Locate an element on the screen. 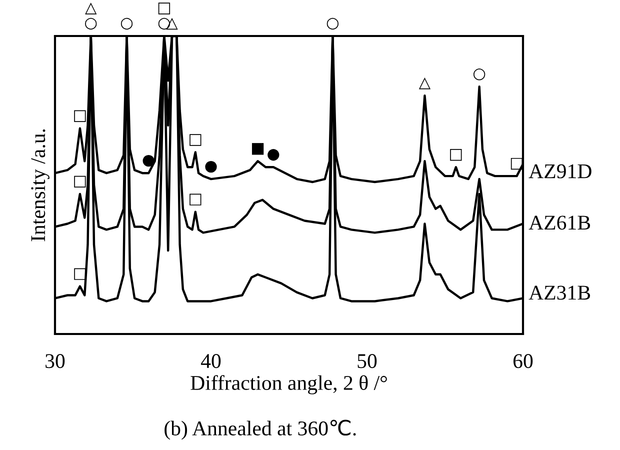  x-tick-label: 50 is located at coordinates (367, 361).